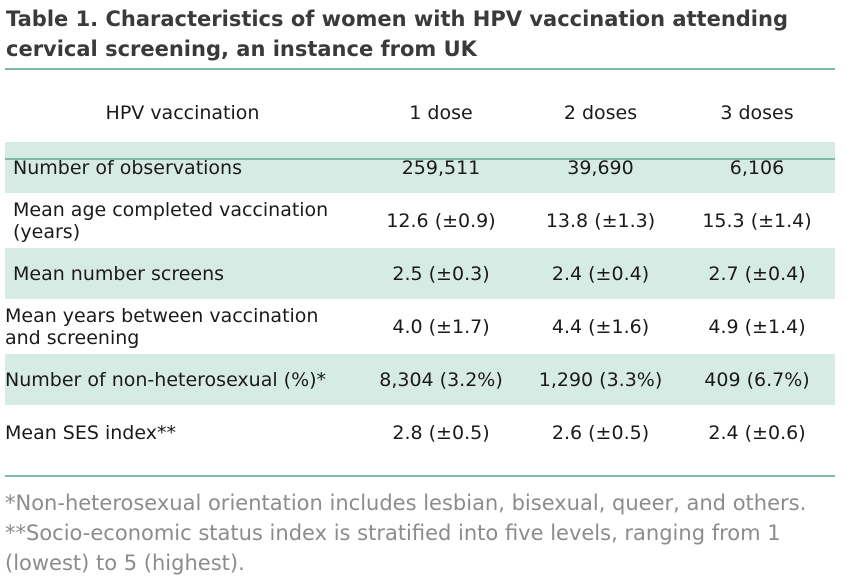 This screenshot has height=579, width=853. I want to click on table-cell: 12.6 (±0.9), so click(441, 220).